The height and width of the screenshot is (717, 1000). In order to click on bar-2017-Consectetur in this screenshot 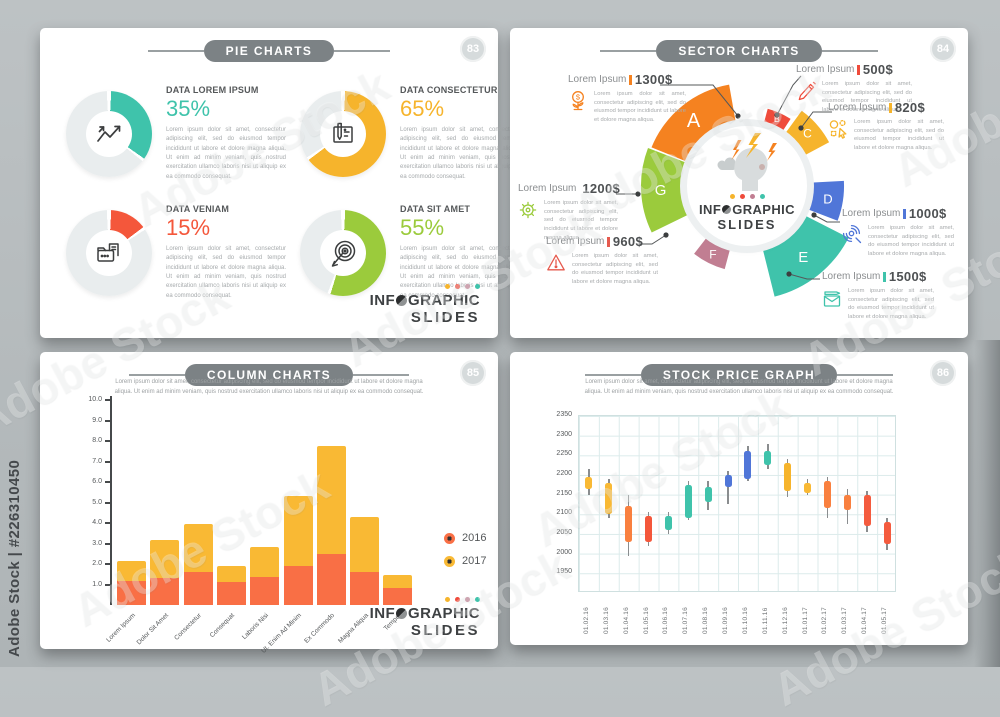, I will do `click(198, 548)`.